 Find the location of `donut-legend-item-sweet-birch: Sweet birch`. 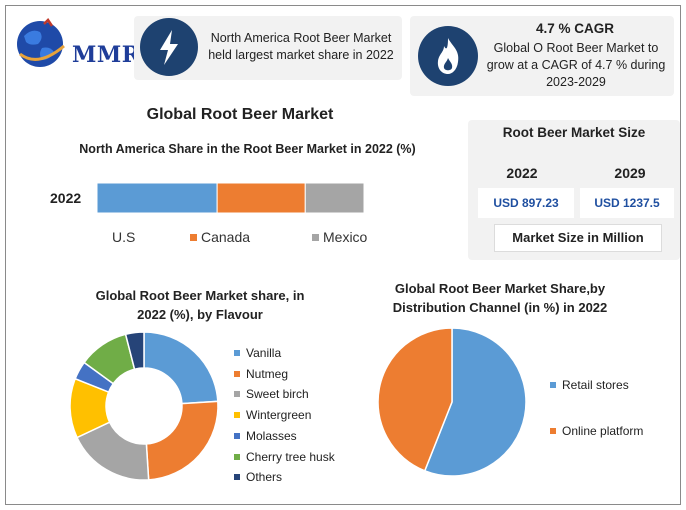

donut-legend-item-sweet-birch: Sweet birch is located at coordinates (271, 394).